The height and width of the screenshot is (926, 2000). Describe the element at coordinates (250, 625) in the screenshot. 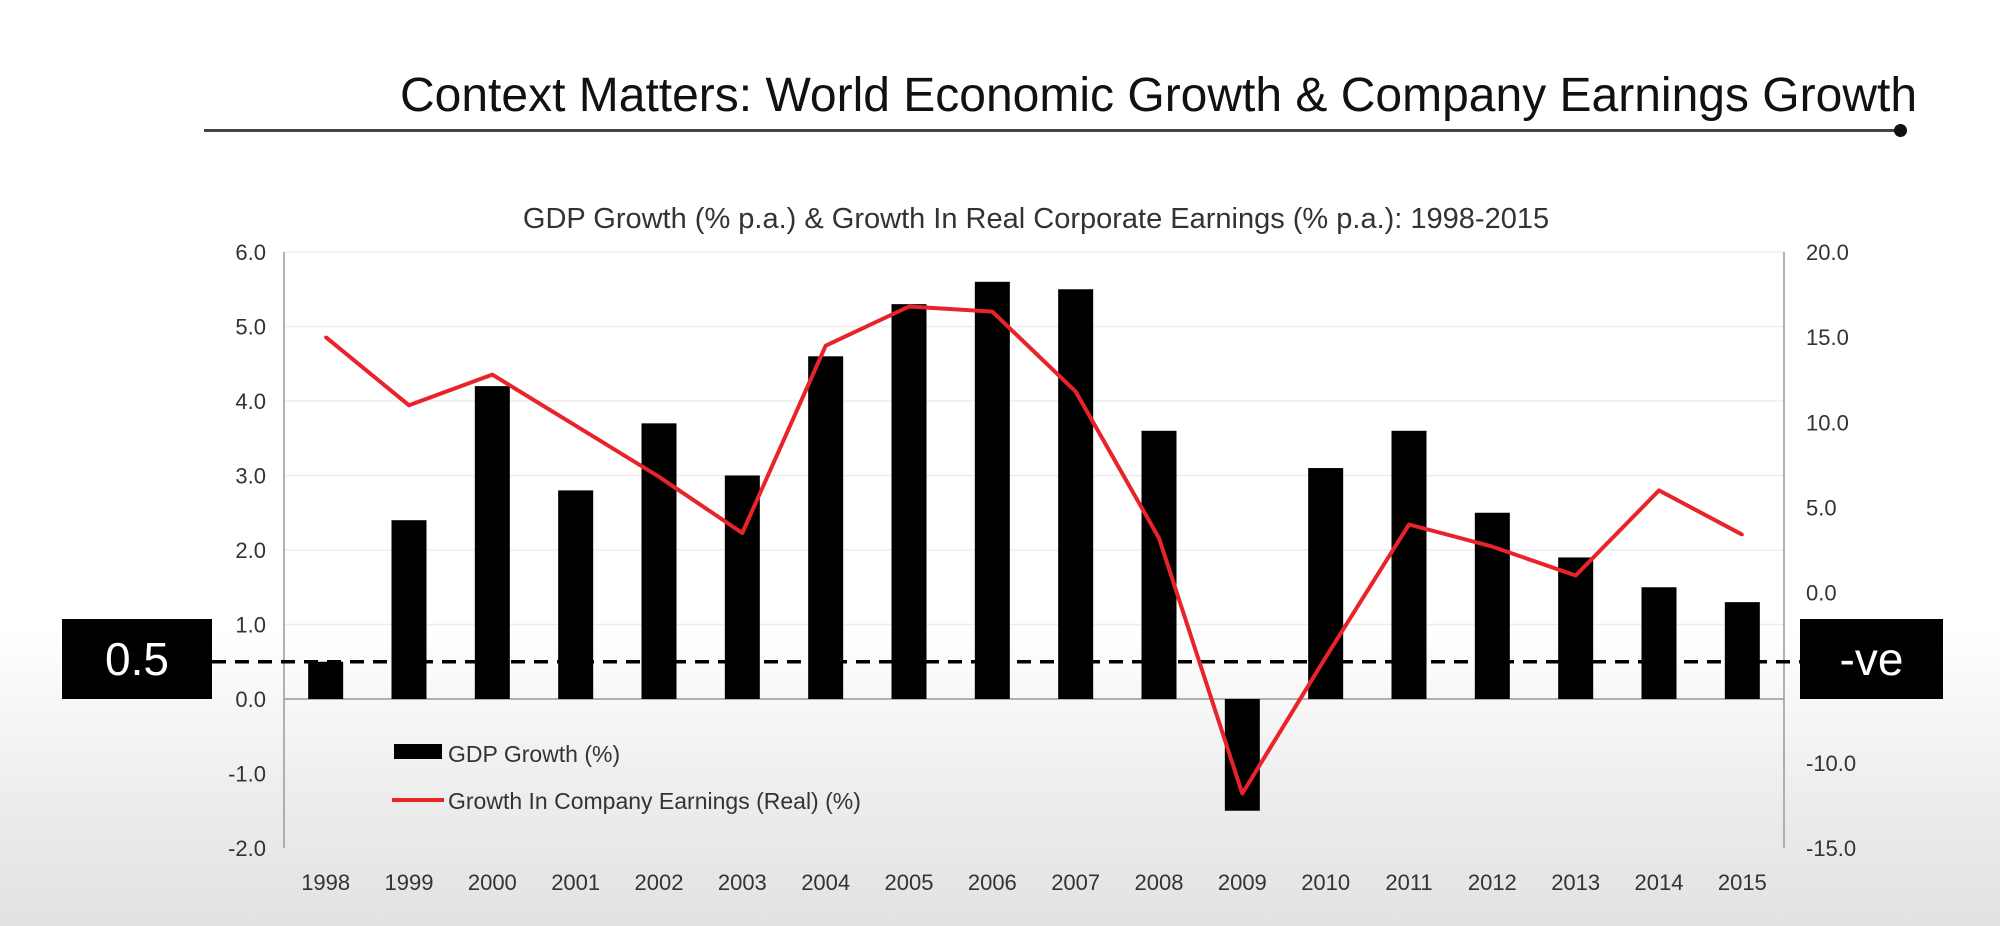

I see `left-axis-tick-label: 1.0` at that location.